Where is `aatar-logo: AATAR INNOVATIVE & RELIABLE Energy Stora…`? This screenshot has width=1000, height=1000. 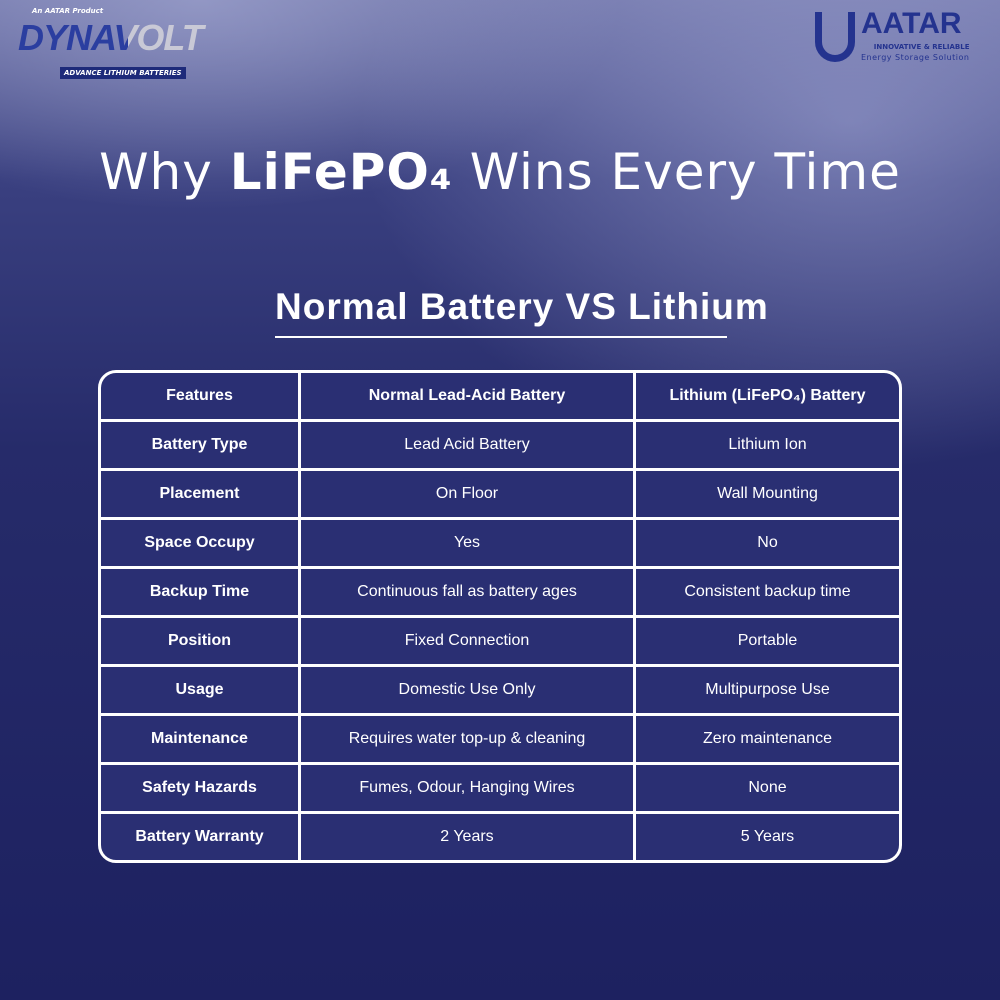 aatar-logo: AATAR INNOVATIVE & RELIABLE Energy Stora… is located at coordinates (892, 34).